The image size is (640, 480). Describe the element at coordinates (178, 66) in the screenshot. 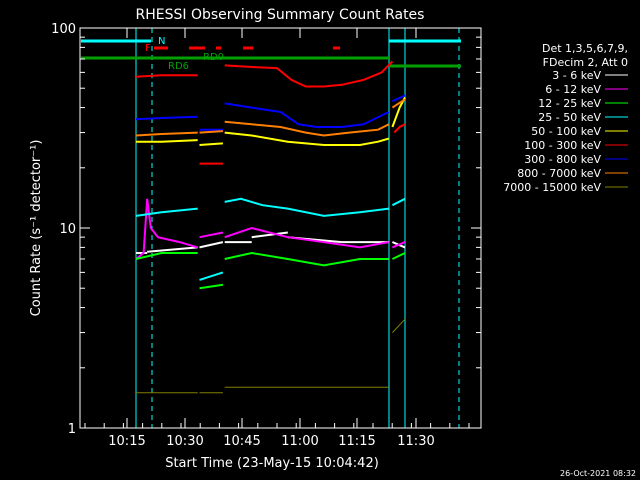

I see `flag-label-rd6: RD6` at that location.